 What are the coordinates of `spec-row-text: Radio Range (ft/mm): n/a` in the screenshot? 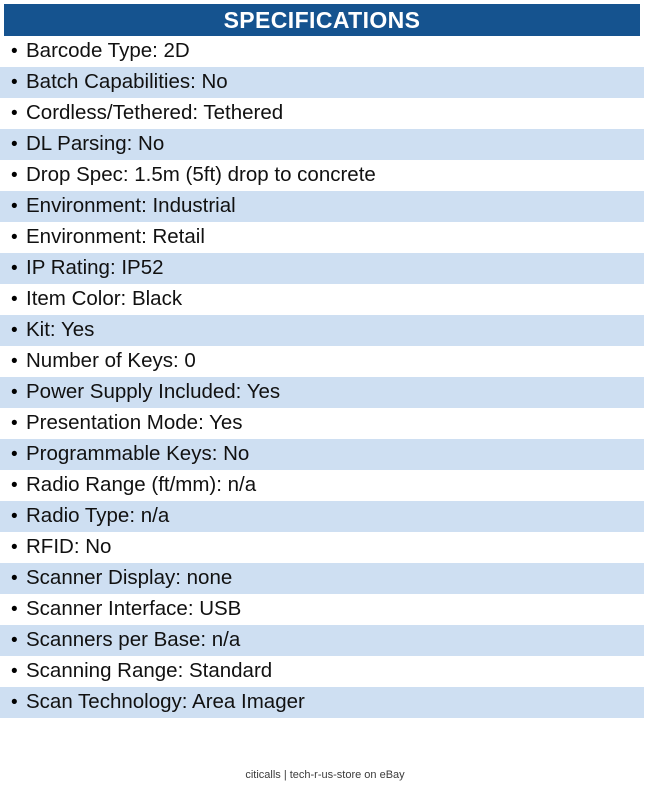 It's located at (141, 485).